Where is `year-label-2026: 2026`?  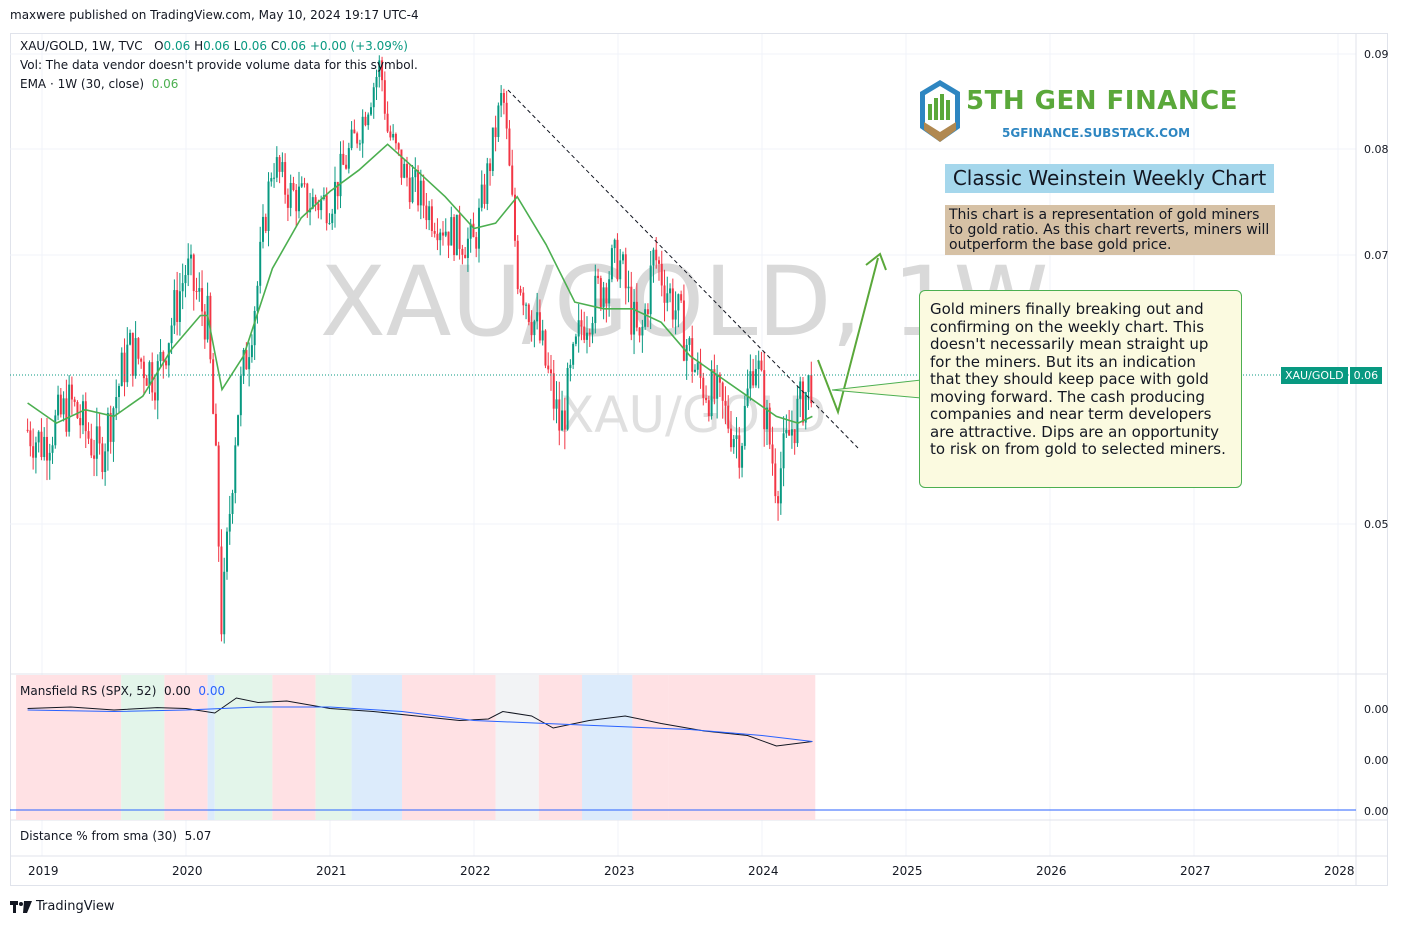
year-label-2026: 2026 is located at coordinates (1051, 871).